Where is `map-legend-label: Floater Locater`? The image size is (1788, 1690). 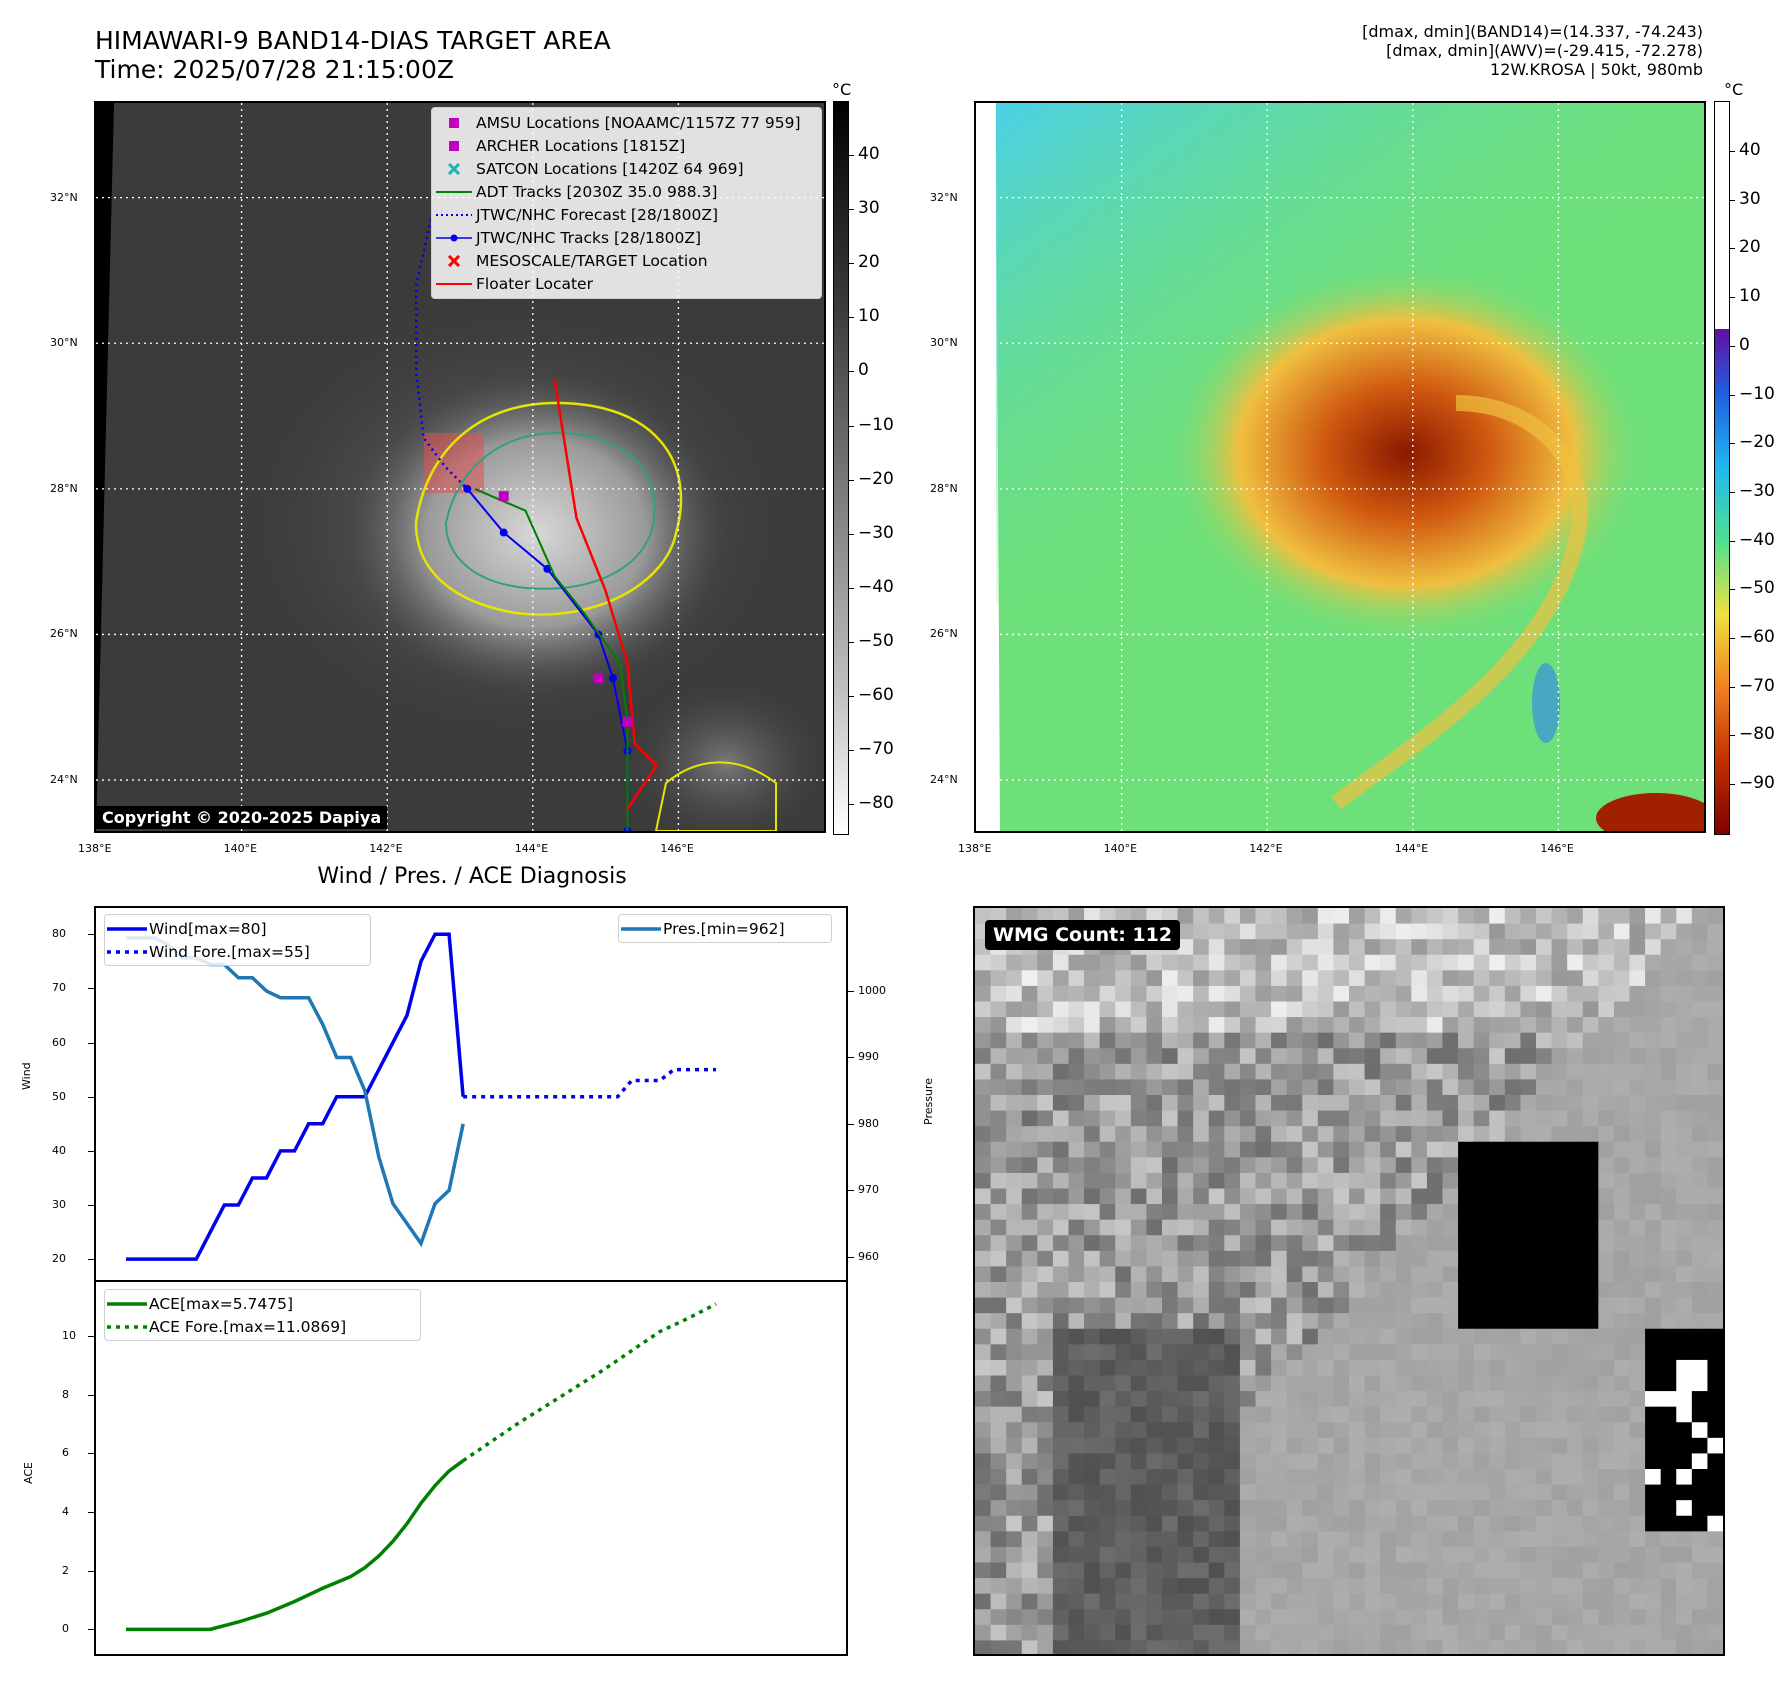
map-legend-label: Floater Locater is located at coordinates (534, 283).